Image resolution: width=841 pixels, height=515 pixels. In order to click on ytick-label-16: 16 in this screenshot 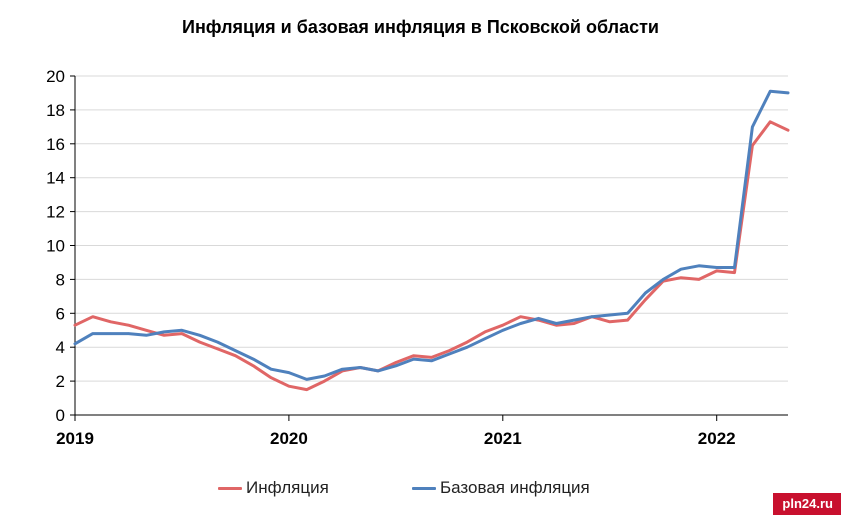, I will do `click(55, 144)`.